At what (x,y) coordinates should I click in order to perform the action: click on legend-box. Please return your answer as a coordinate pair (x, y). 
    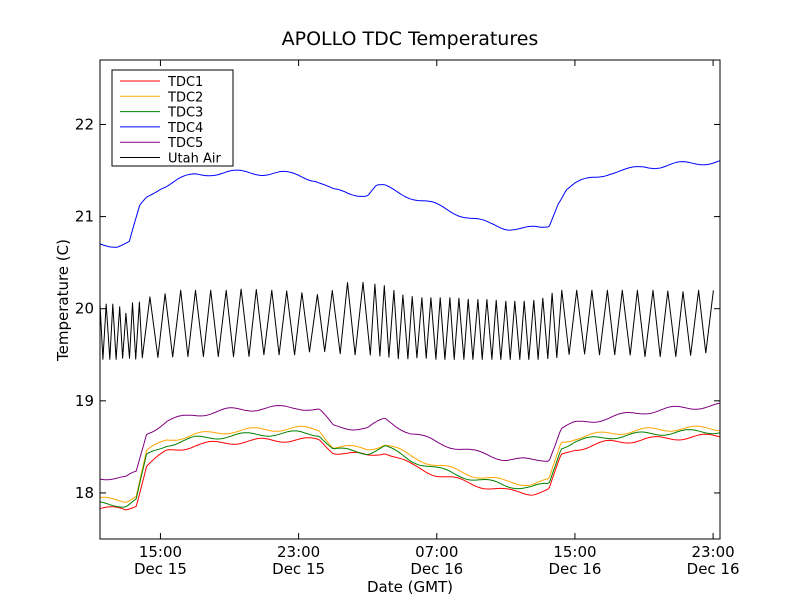
    Looking at the image, I should click on (172, 118).